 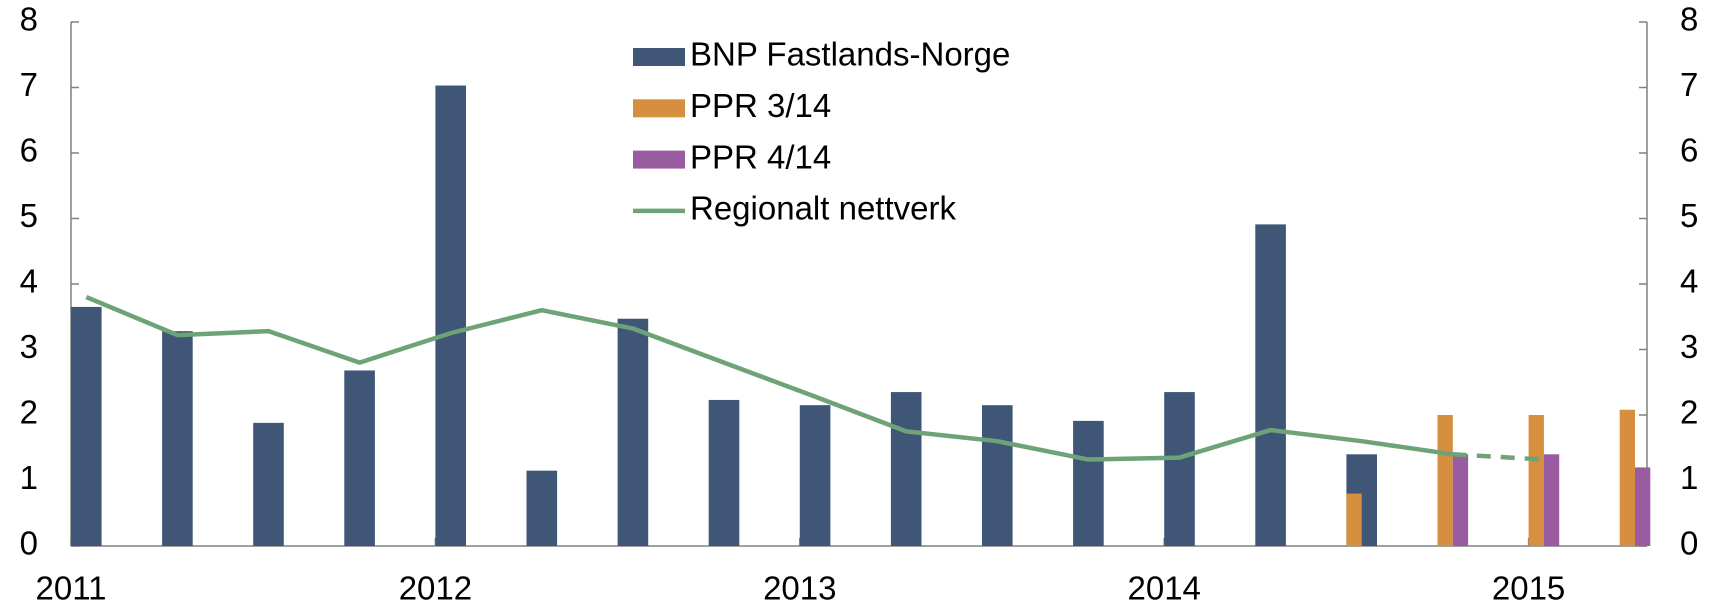 What do you see at coordinates (29, 477) in the screenshot?
I see `y-tick-label: 1` at bounding box center [29, 477].